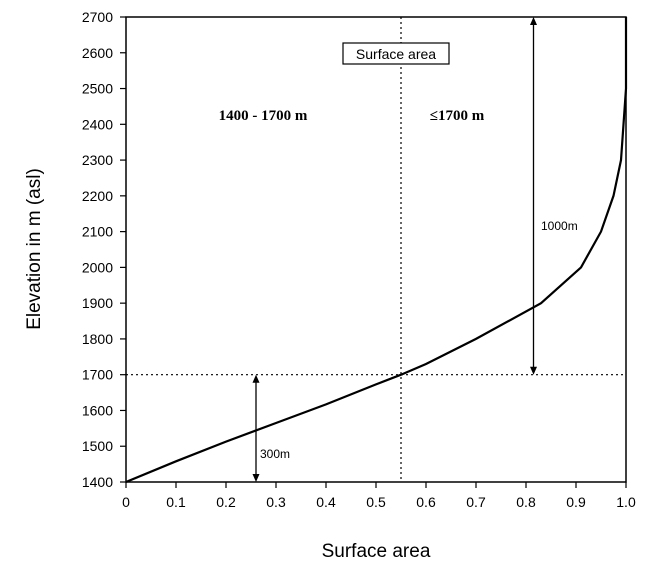 The image size is (649, 562). What do you see at coordinates (226, 502) in the screenshot?
I see `x-tick-label: 0.2` at bounding box center [226, 502].